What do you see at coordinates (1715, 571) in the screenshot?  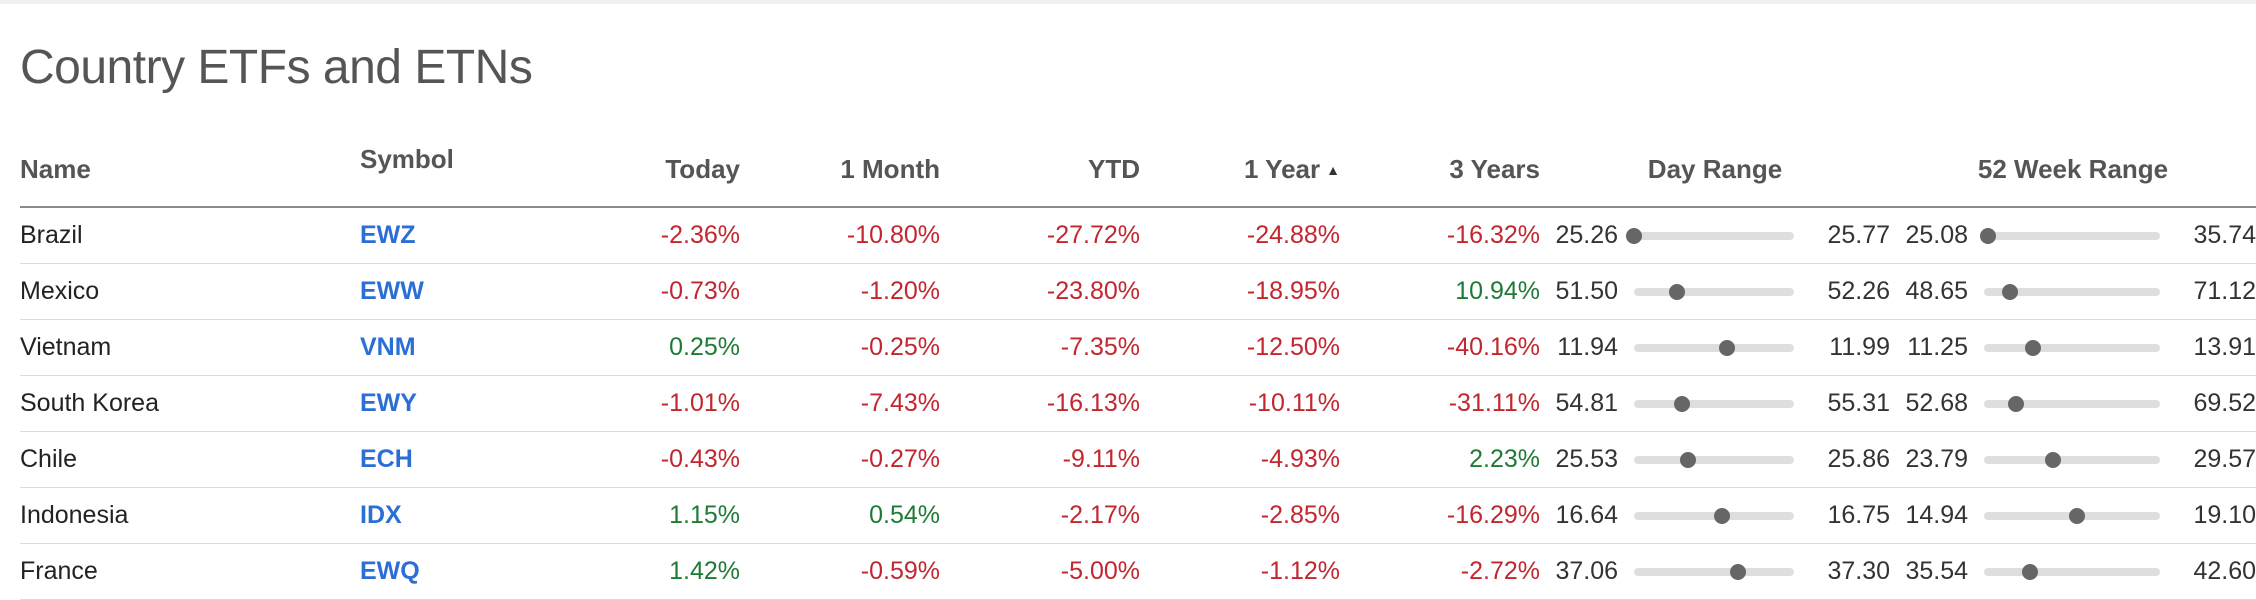 I see `day-range-cell: 37.06 37.30` at bounding box center [1715, 571].